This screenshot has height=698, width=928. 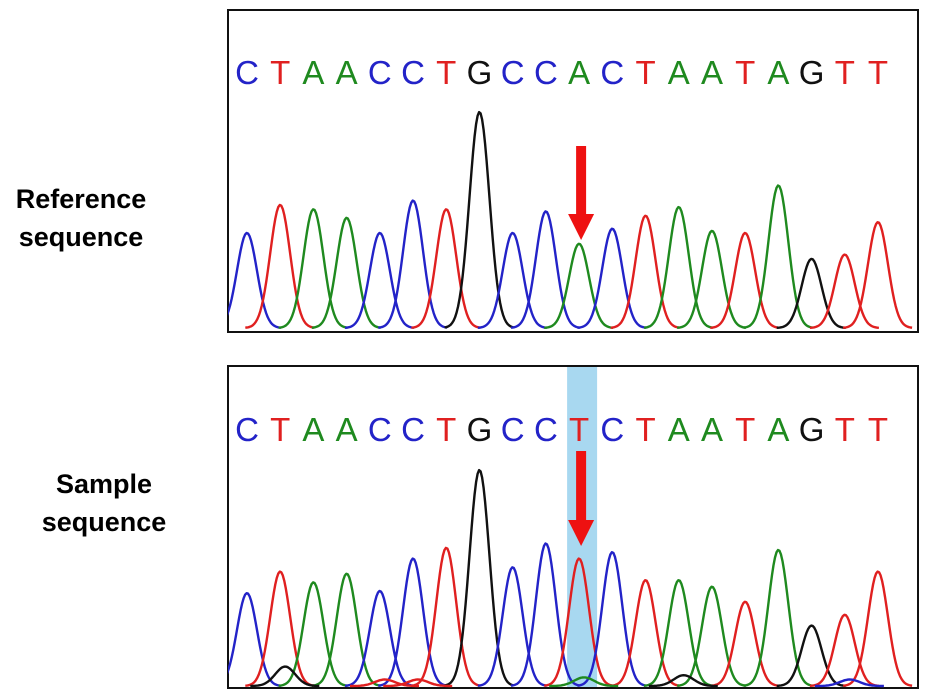 I want to click on sample-label-line1: Sample, so click(x=104, y=484).